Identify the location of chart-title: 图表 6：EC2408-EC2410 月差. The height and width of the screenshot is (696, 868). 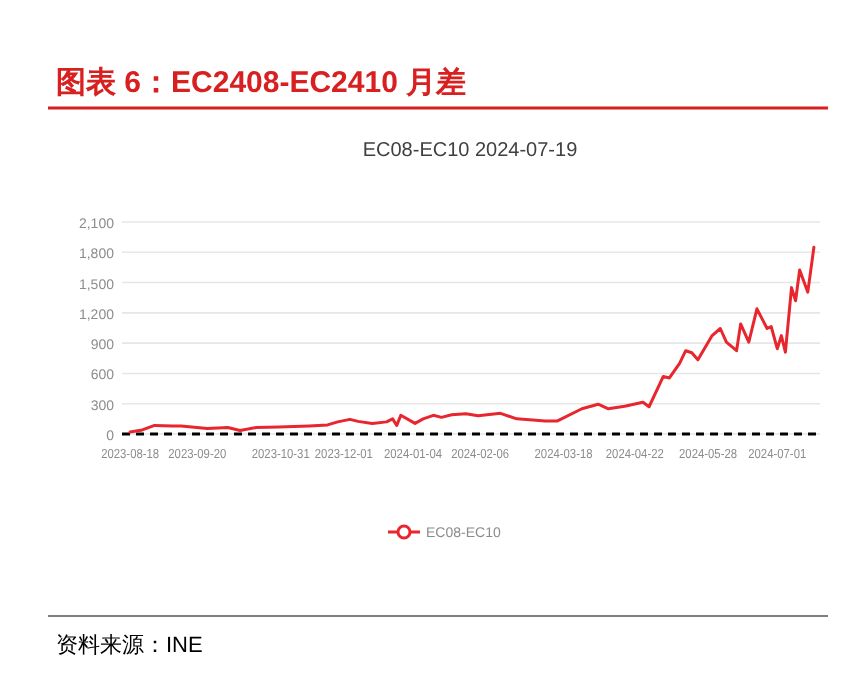
(261, 83).